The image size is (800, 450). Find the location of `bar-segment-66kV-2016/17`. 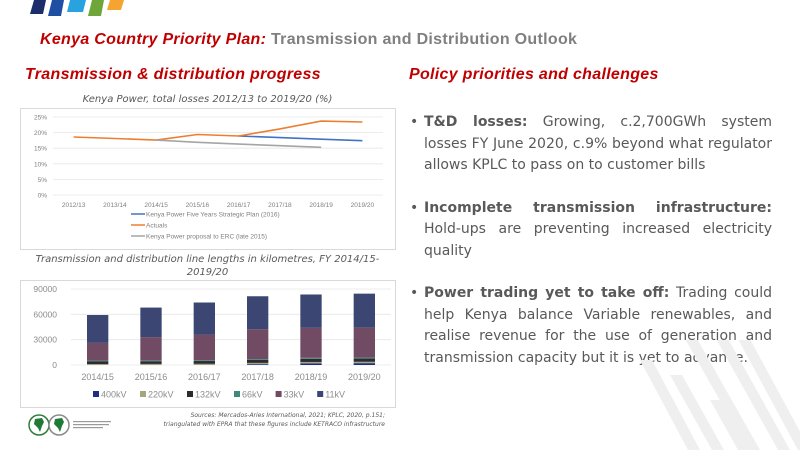

bar-segment-66kV-2016/17 is located at coordinates (204, 361).